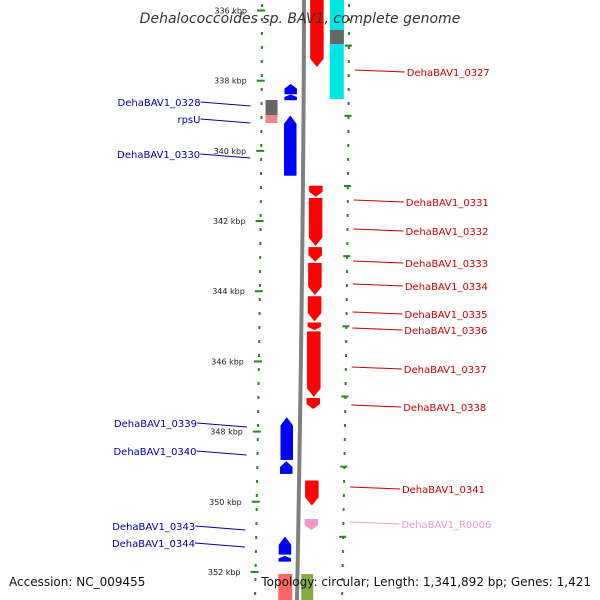  I want to click on gene-label: DehaBAV1_0335, so click(446, 315).